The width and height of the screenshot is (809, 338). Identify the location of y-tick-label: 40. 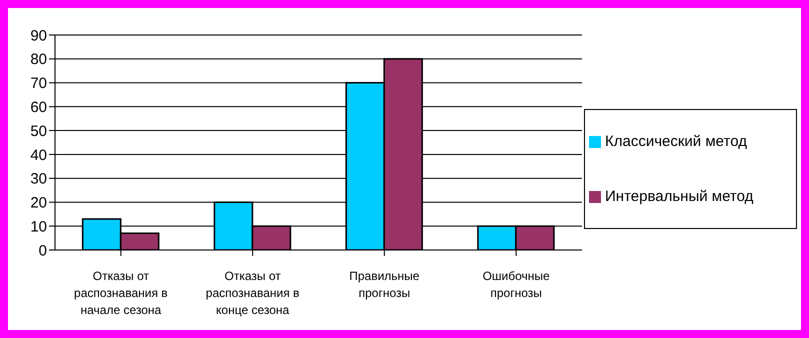
(38, 155).